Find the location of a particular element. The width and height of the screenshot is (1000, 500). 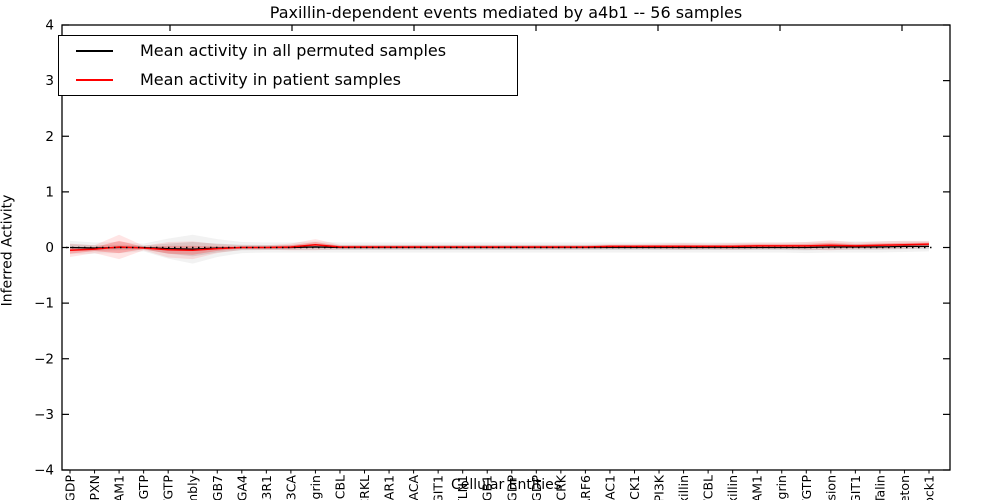

patient-line-swatch is located at coordinates (94, 80).